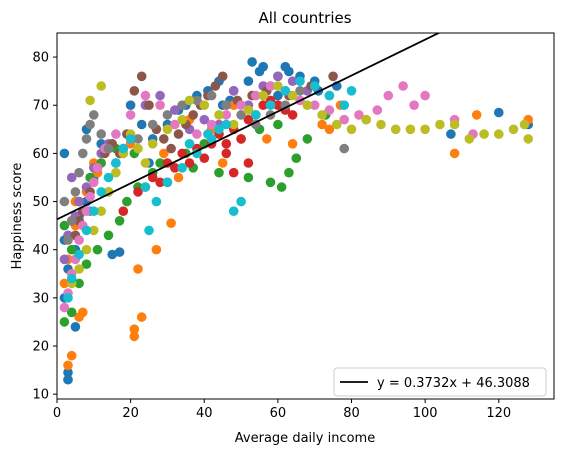  What do you see at coordinates (40, 395) in the screenshot?
I see `y-tick-label: 10` at bounding box center [40, 395].